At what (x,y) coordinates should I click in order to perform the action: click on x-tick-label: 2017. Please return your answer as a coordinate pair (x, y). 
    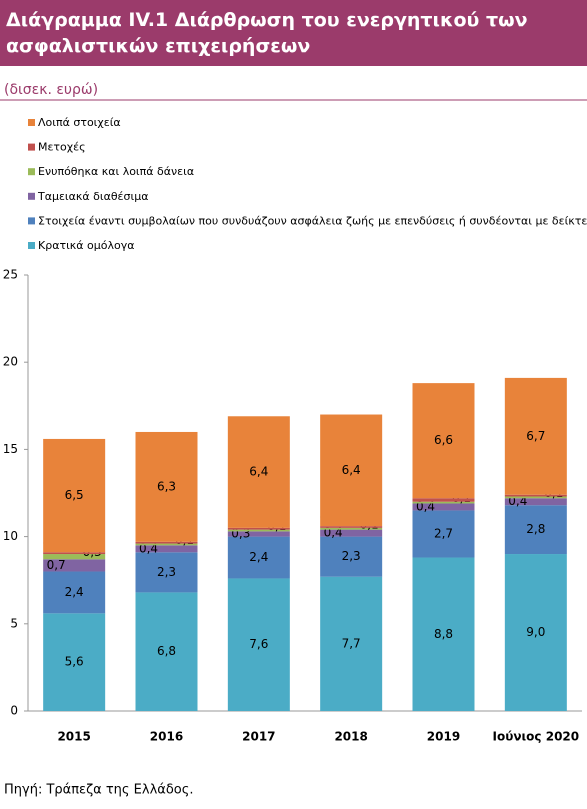
    Looking at the image, I should click on (258, 737).